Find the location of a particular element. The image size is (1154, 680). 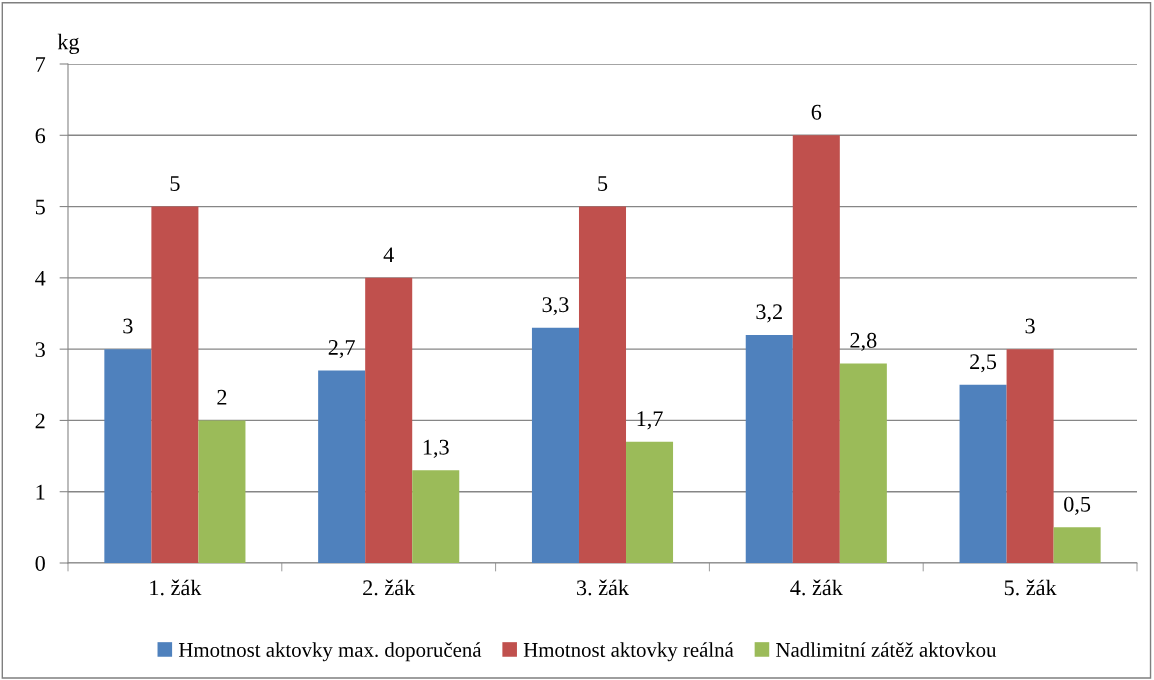

y-tick-label: 7 is located at coordinates (41, 64).